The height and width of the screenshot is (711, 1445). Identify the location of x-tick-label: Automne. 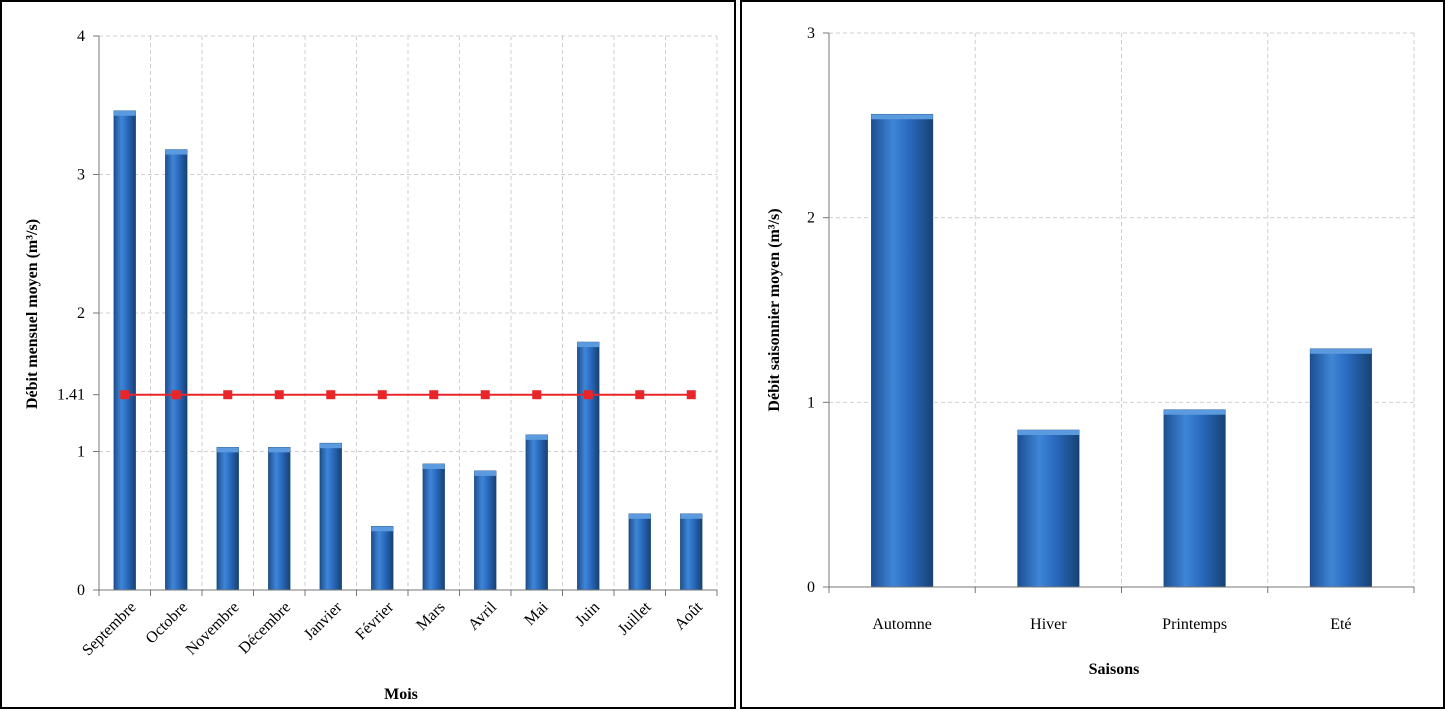
(902, 624).